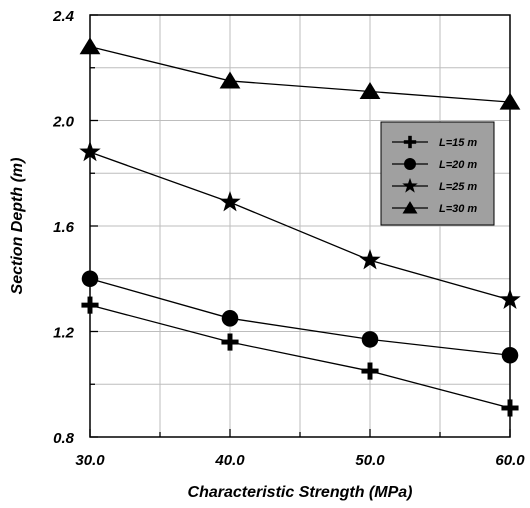 This screenshot has width=530, height=508. What do you see at coordinates (458, 187) in the screenshot?
I see `legend-label: L=25 m` at bounding box center [458, 187].